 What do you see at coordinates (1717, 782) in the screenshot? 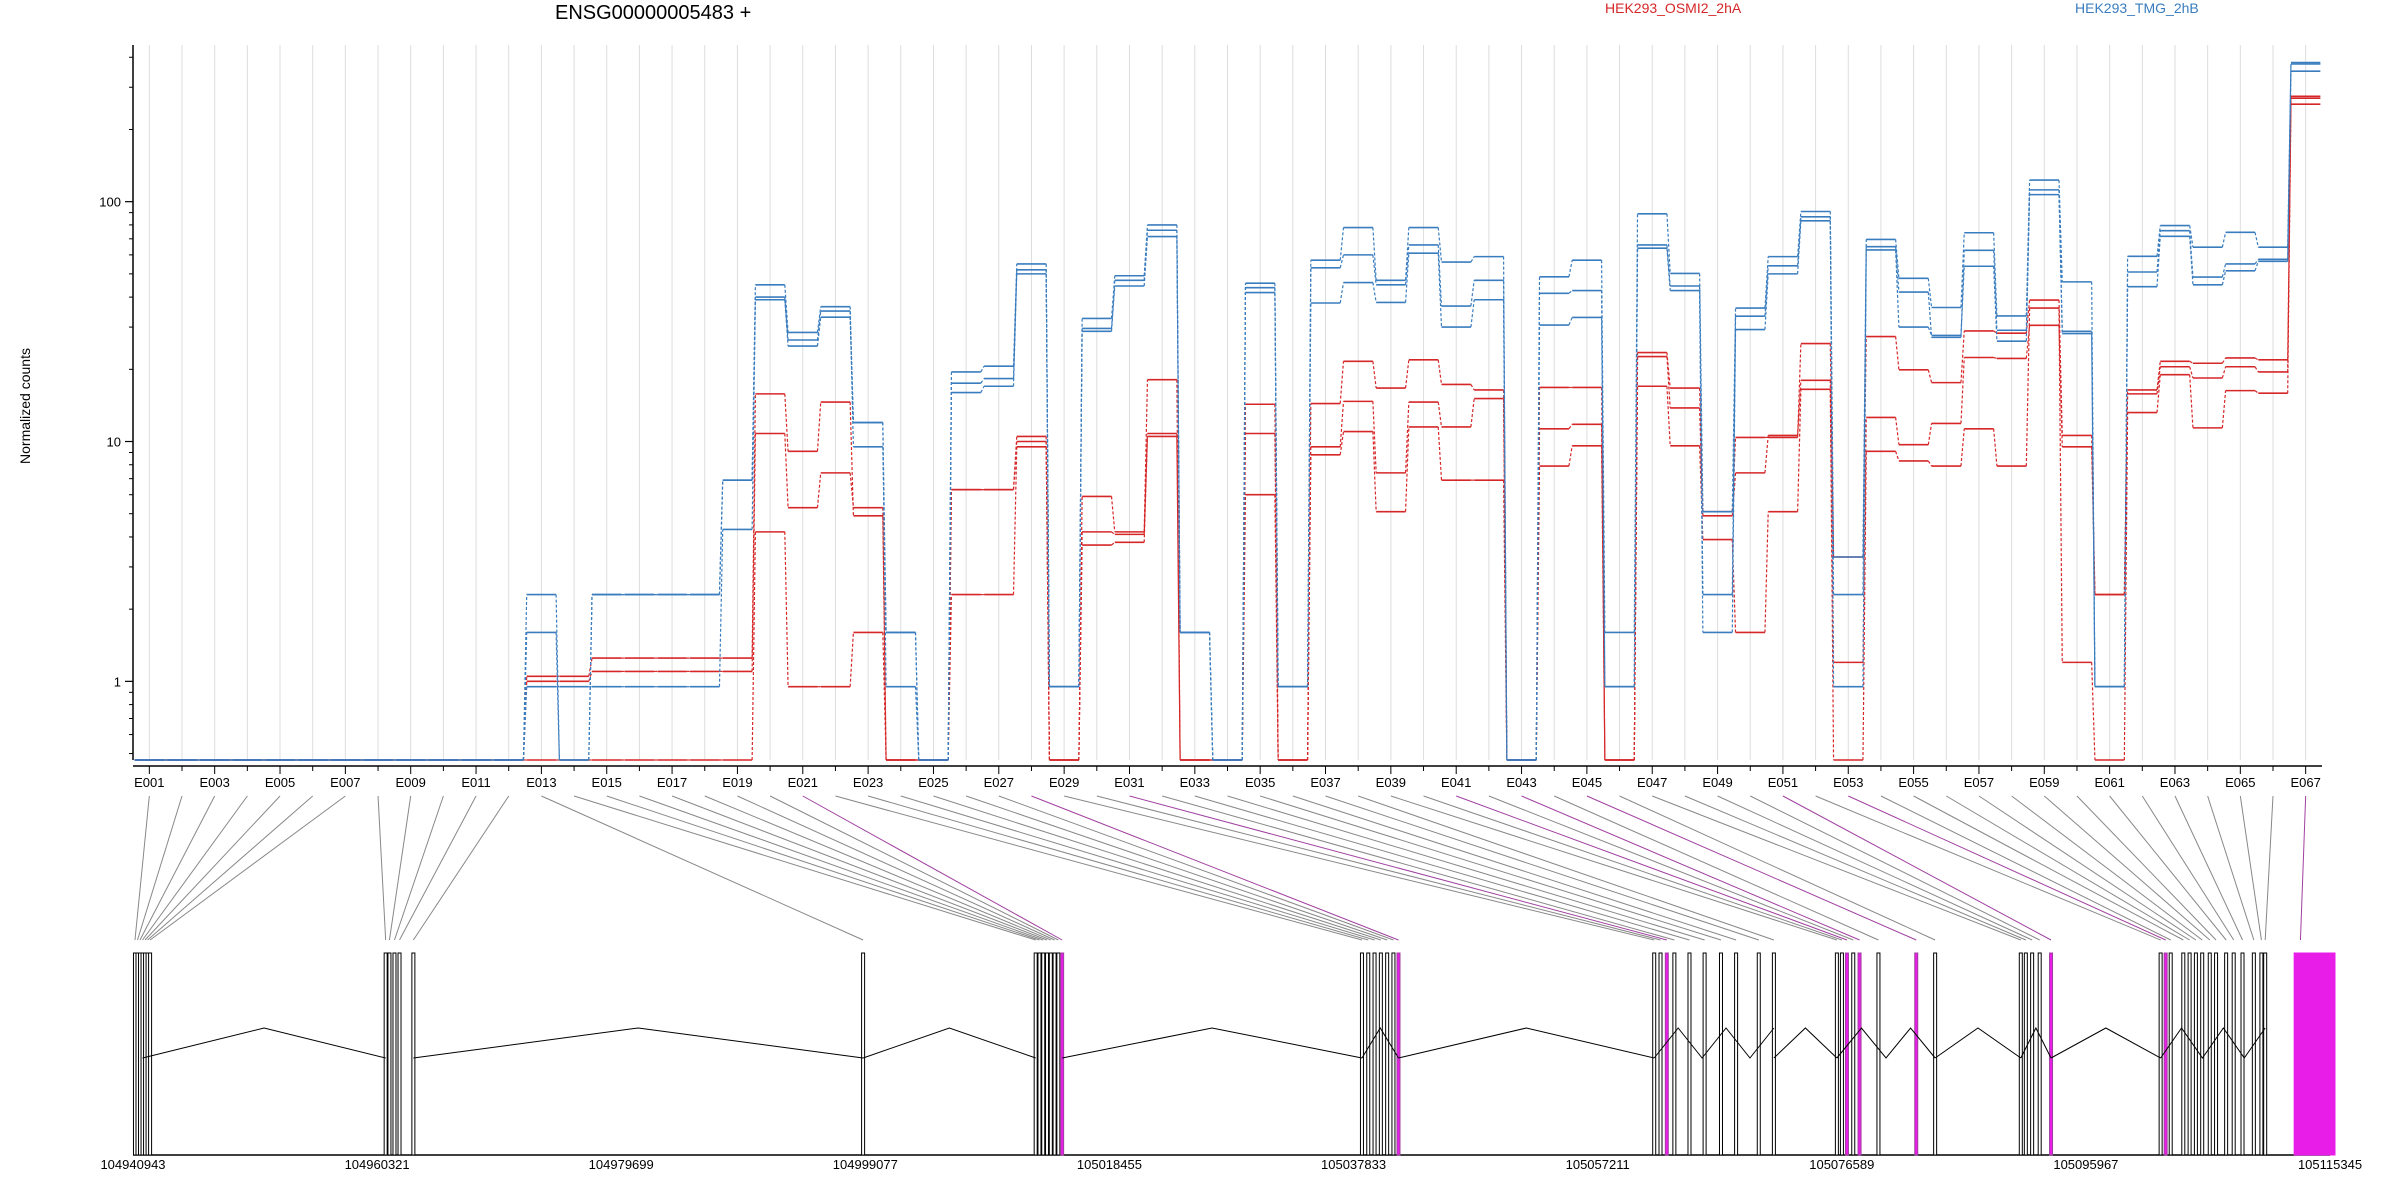
I see `x-tick-label: E049` at bounding box center [1717, 782].